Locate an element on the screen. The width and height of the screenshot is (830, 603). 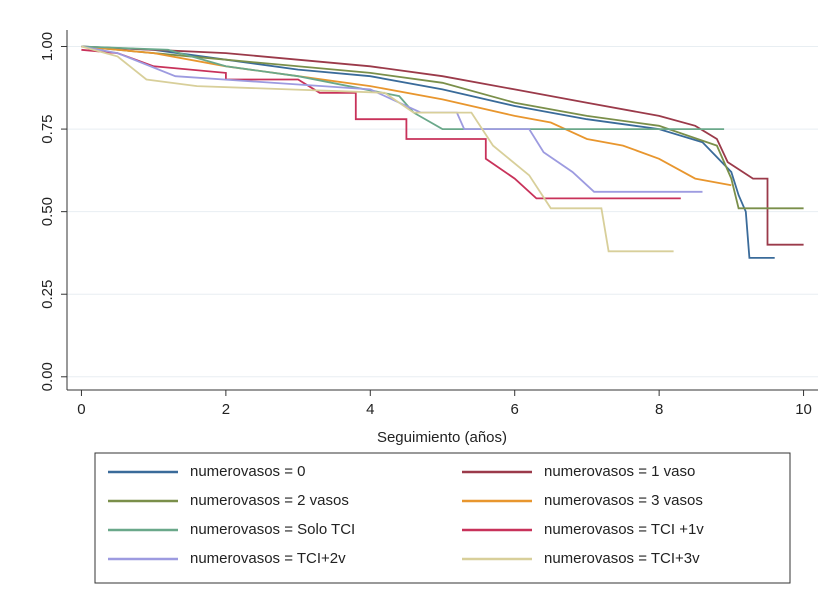
legend-label: numerovasos = TCI+3v is located at coordinates (622, 558).